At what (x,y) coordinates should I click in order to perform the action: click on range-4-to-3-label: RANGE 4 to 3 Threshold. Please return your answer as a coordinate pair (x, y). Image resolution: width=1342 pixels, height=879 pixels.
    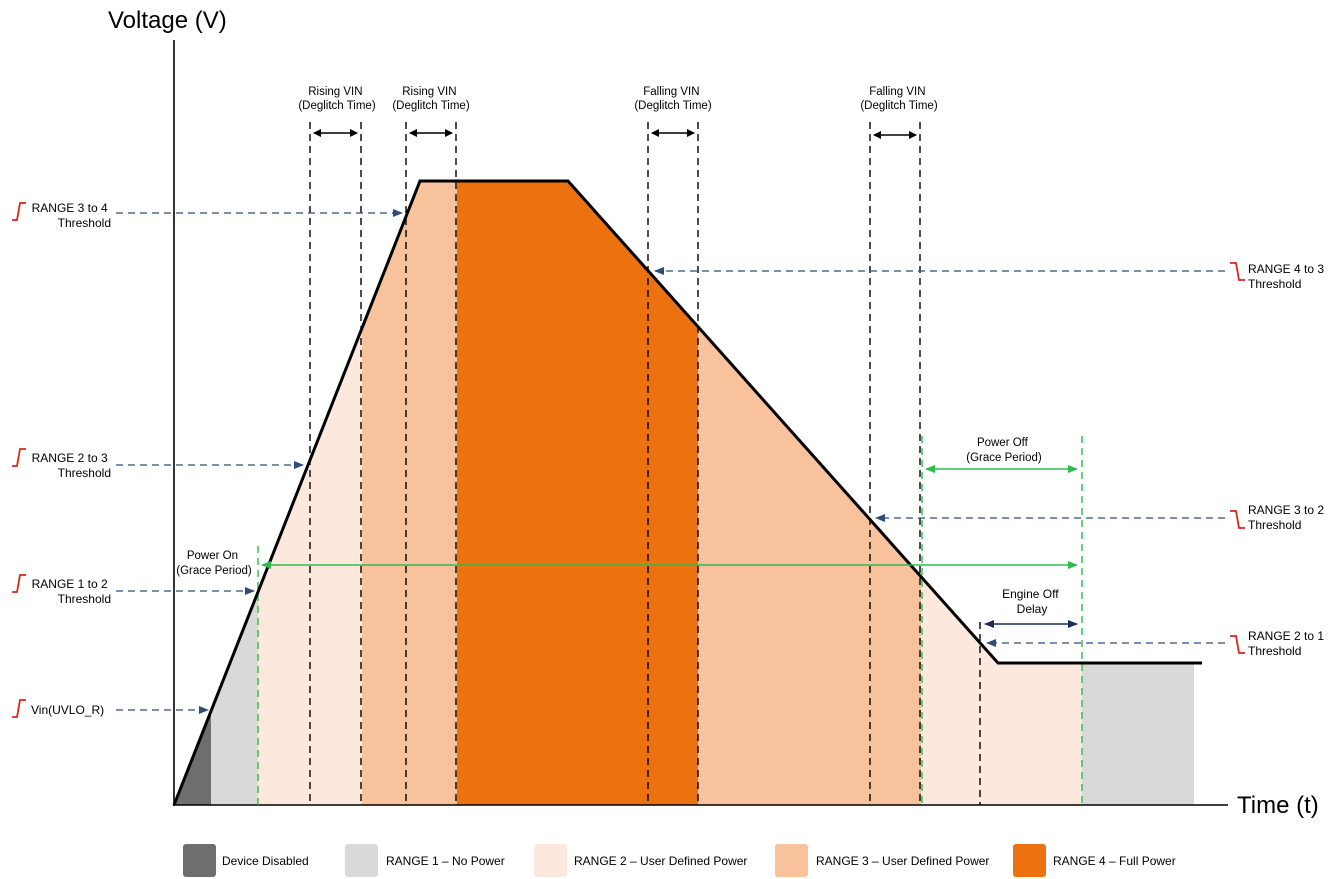
    Looking at the image, I should click on (1287, 276).